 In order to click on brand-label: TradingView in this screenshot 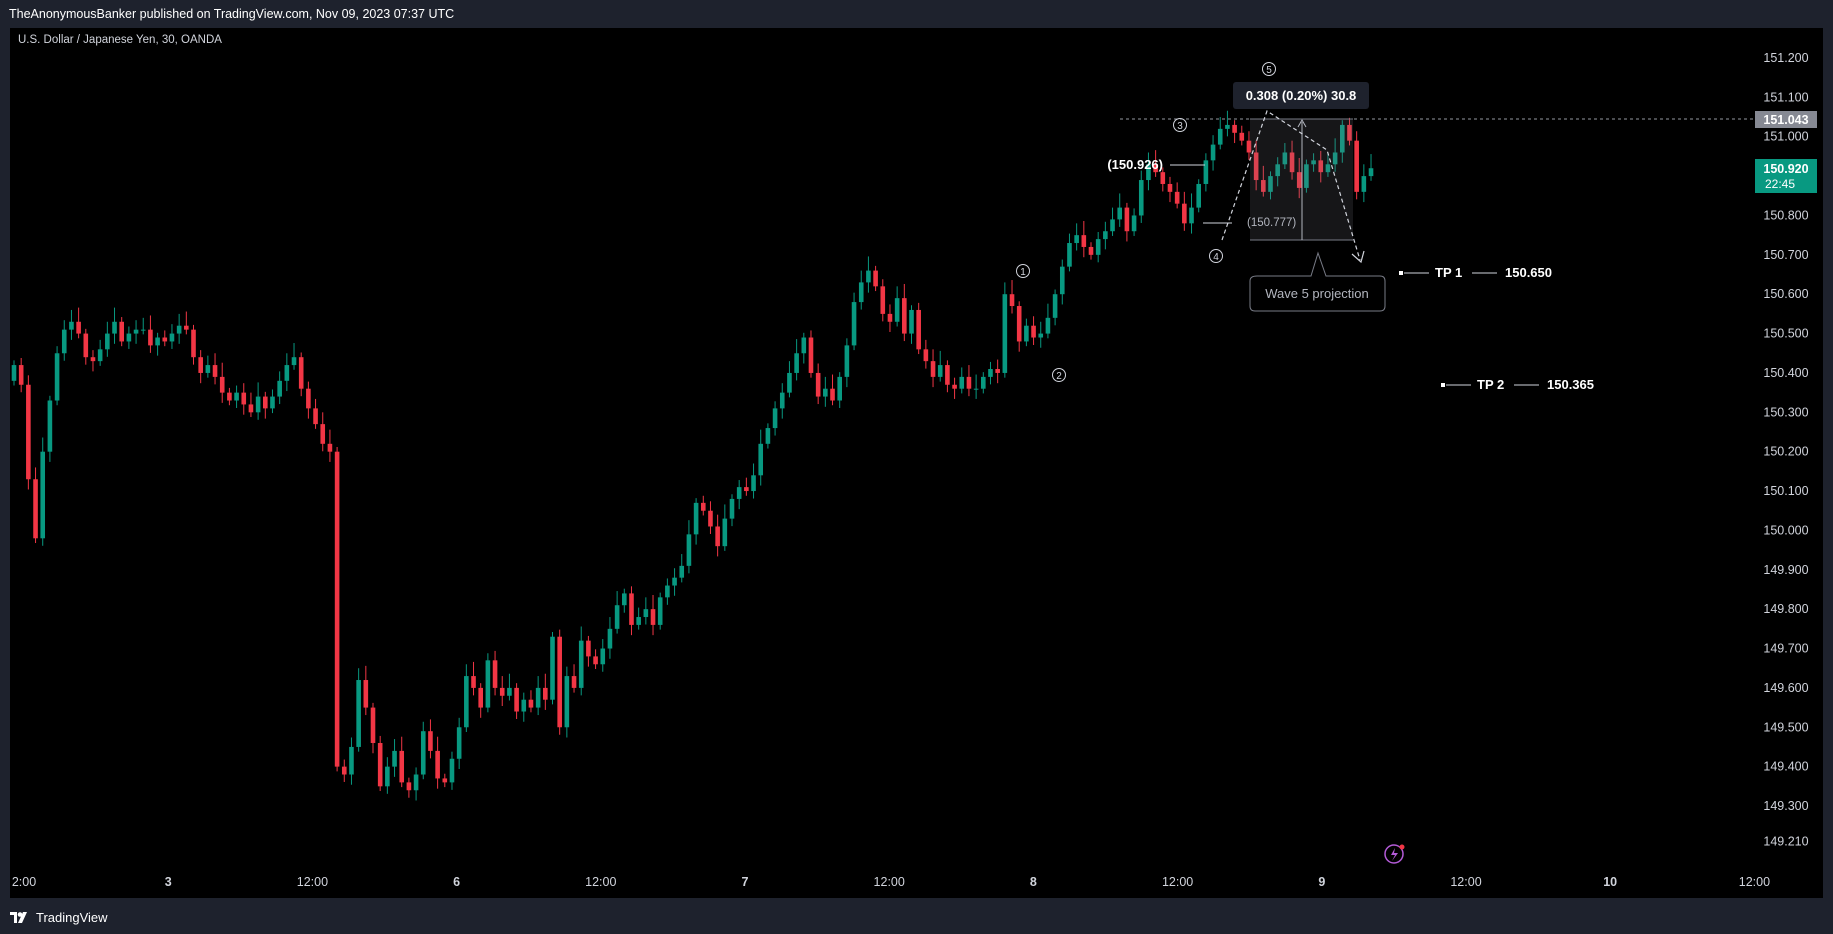, I will do `click(72, 917)`.